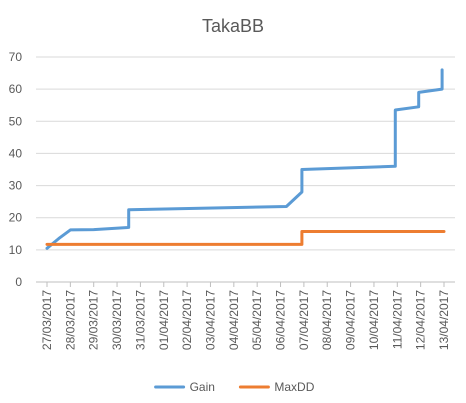  What do you see at coordinates (304, 320) in the screenshot?
I see `x-tick-label: 07/04/2017` at bounding box center [304, 320].